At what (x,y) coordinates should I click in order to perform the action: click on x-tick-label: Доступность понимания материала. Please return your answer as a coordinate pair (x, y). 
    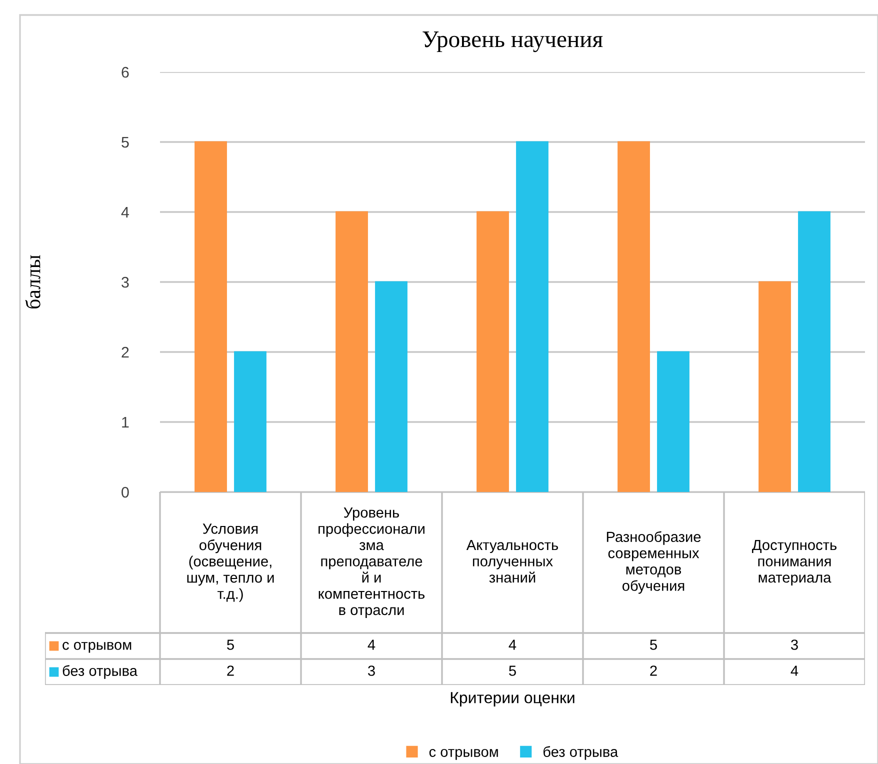
    Looking at the image, I should click on (794, 563).